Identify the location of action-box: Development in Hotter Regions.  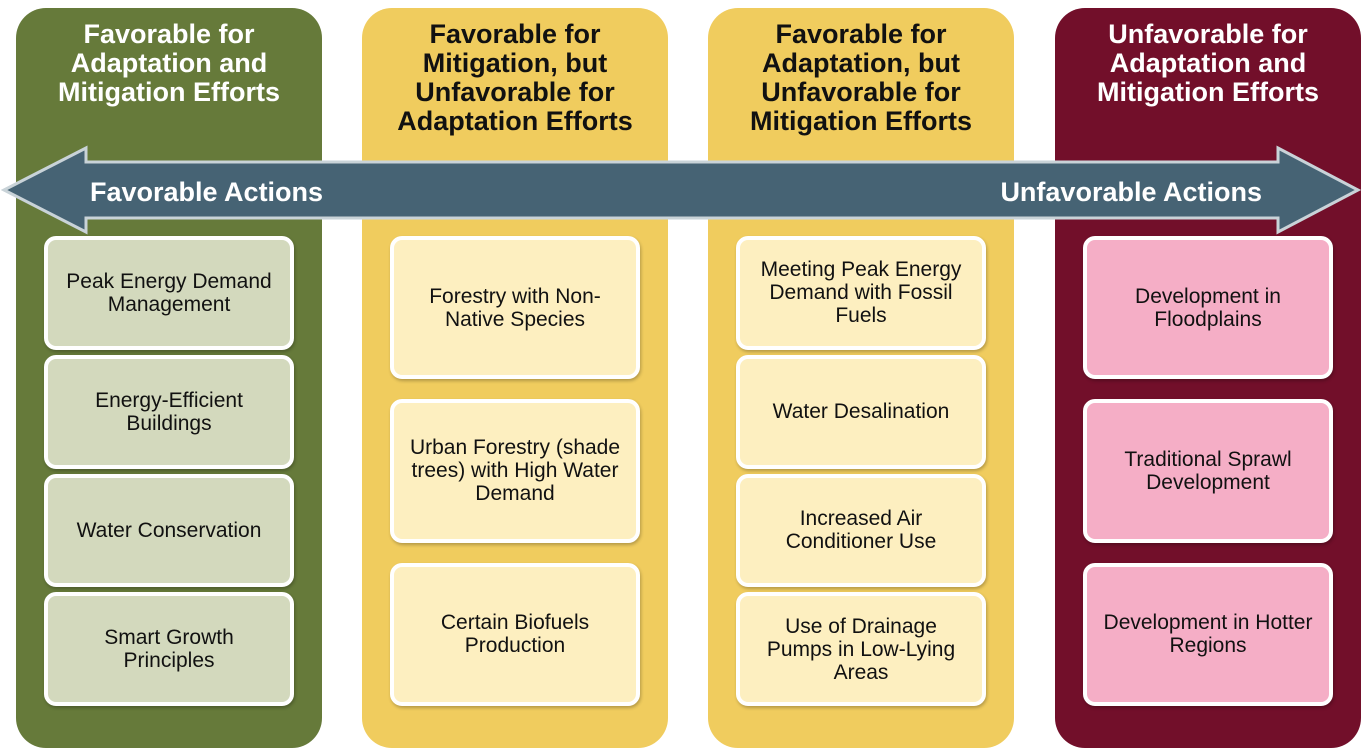
(1208, 634).